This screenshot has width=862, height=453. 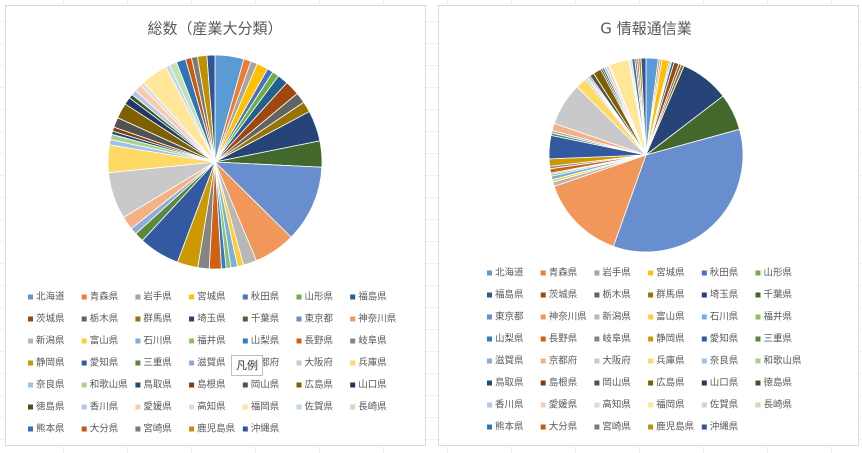 I want to click on legend-label: 長崎県, so click(x=372, y=407).